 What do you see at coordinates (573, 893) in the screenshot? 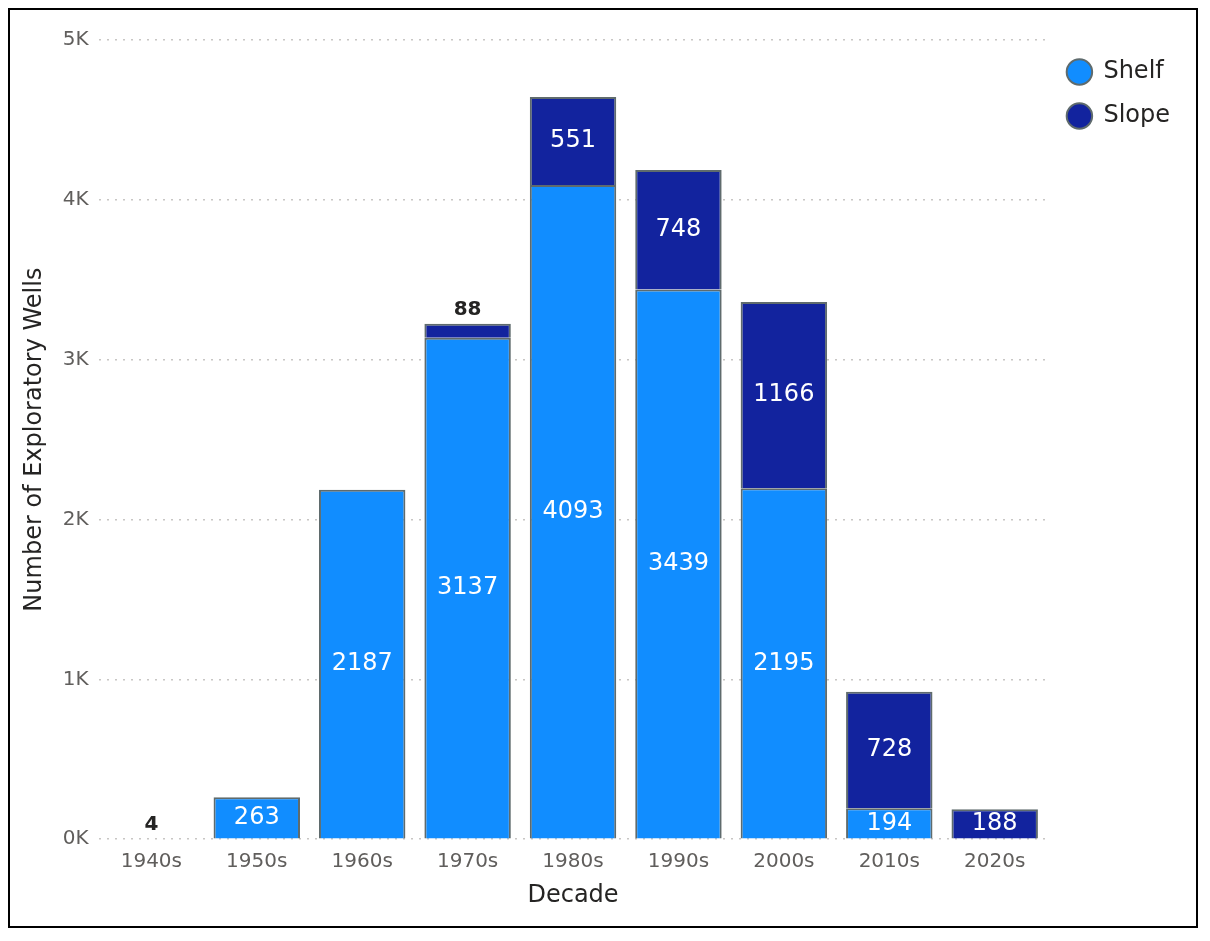
I see `x-axis-title: Decade` at bounding box center [573, 893].